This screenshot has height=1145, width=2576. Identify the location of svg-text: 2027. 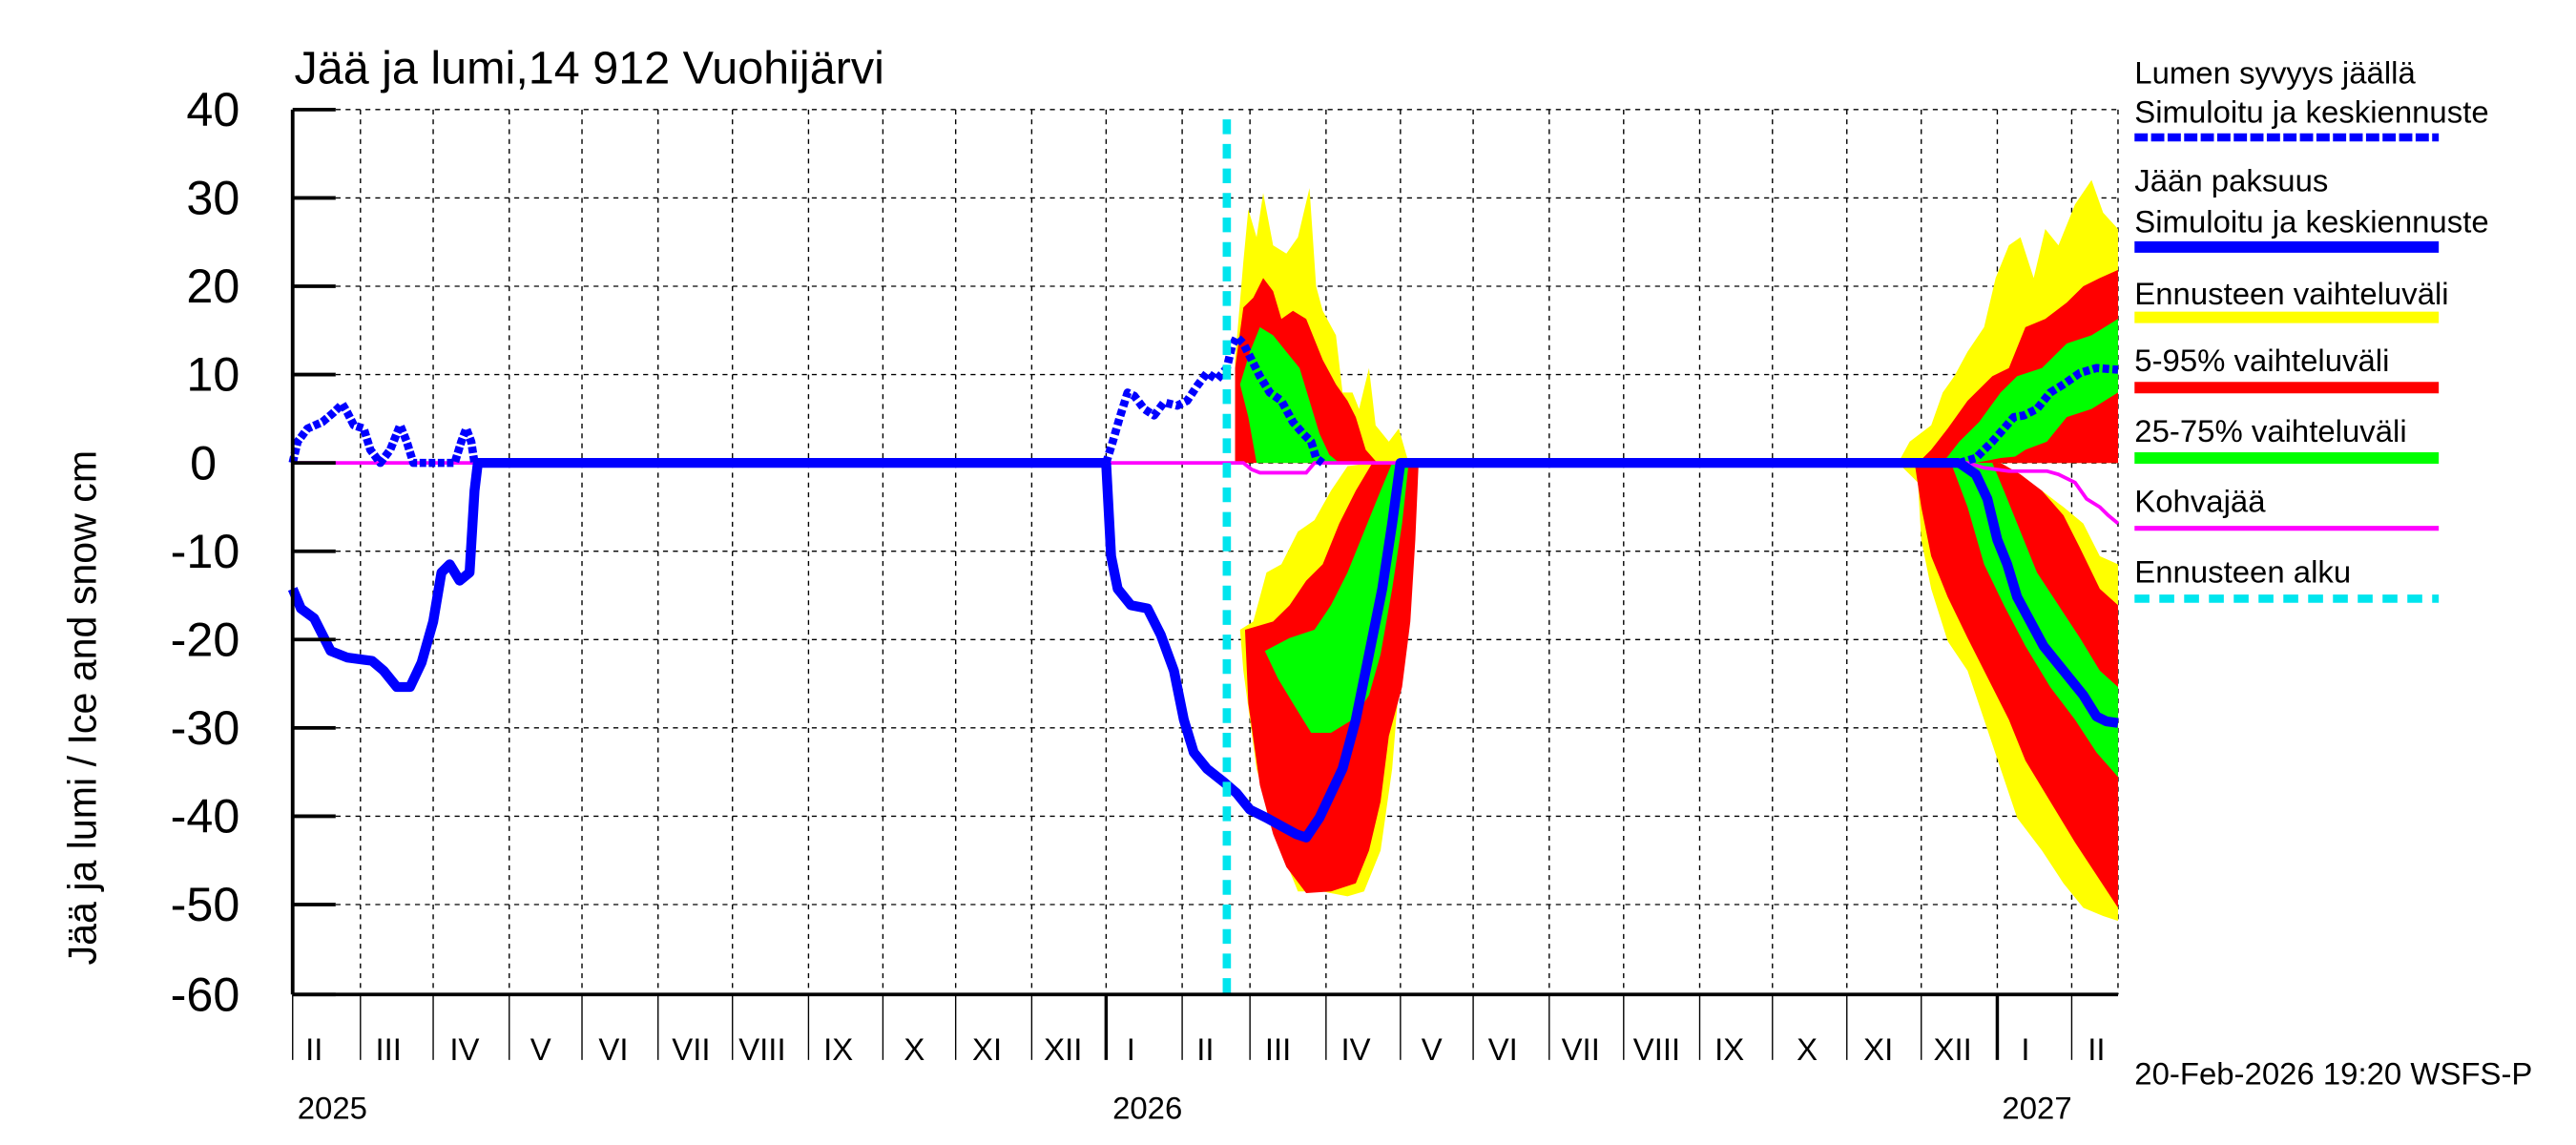
(2036, 1108).